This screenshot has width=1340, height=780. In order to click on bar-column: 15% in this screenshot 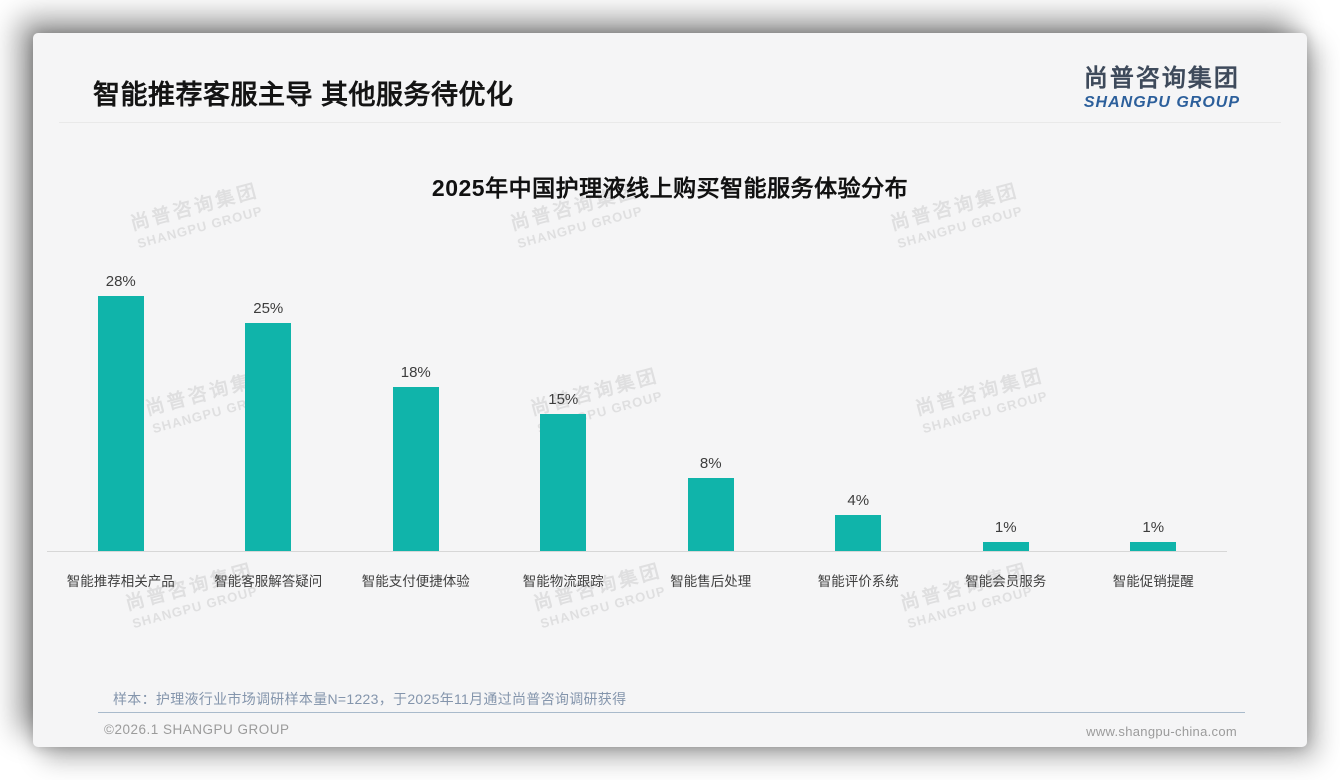, I will do `click(564, 471)`.